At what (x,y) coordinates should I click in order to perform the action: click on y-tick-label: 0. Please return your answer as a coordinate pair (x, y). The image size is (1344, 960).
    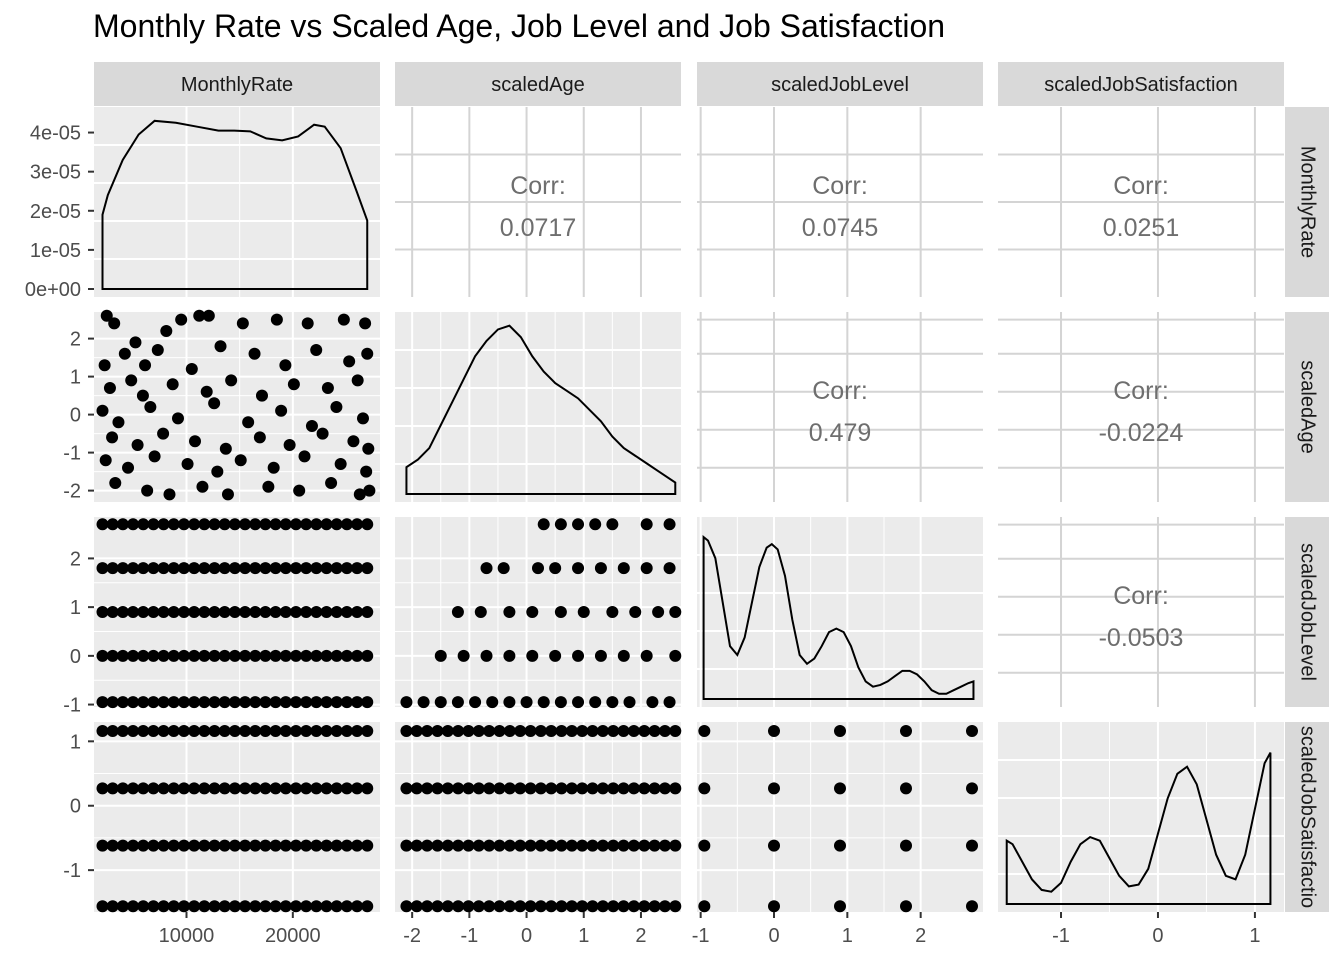
    Looking at the image, I should click on (75, 807).